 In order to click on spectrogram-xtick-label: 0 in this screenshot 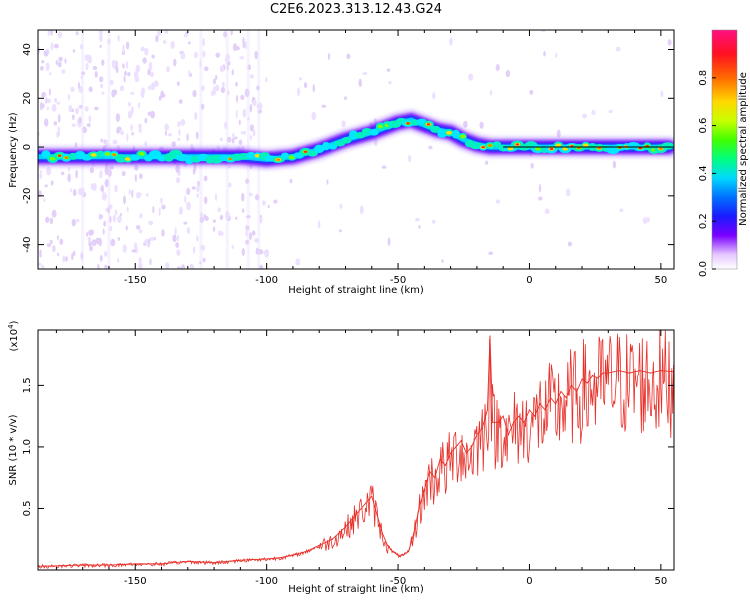, I will do `click(529, 280)`.